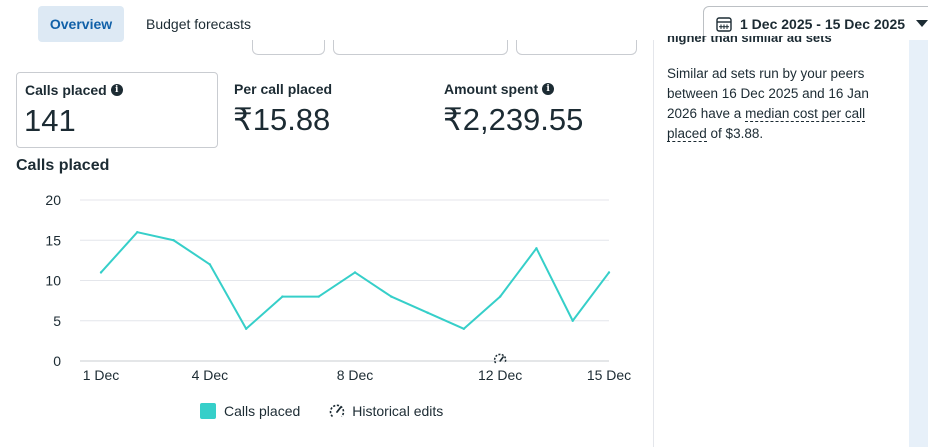  Describe the element at coordinates (609, 375) in the screenshot. I see `x-tick-label: 15 Dec` at that location.